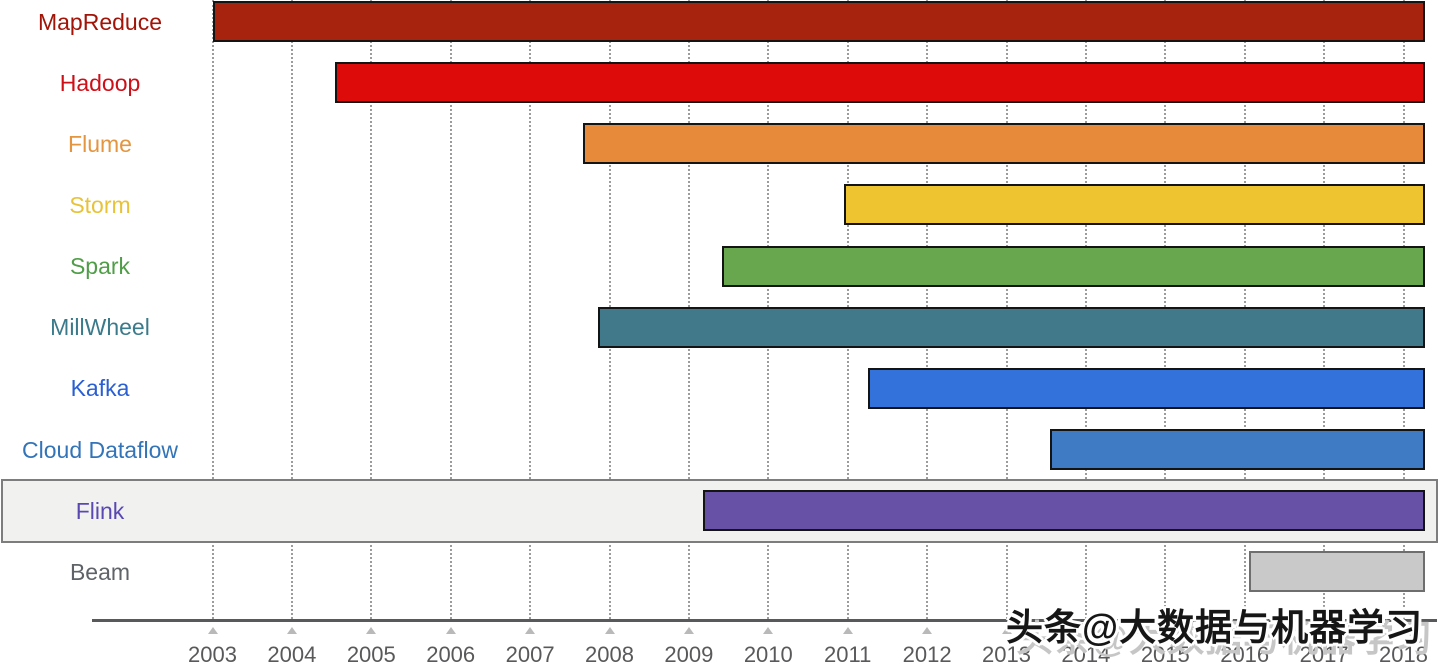 Image resolution: width=1440 pixels, height=666 pixels. I want to click on year-tick-label-2011: 2011, so click(848, 654).